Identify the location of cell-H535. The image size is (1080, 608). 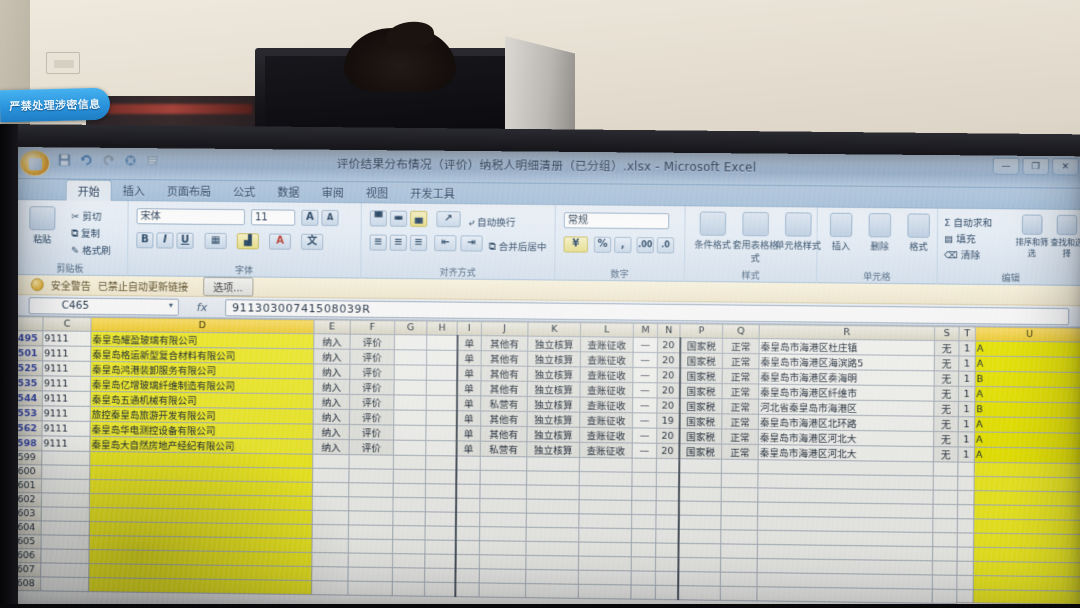
(441, 388).